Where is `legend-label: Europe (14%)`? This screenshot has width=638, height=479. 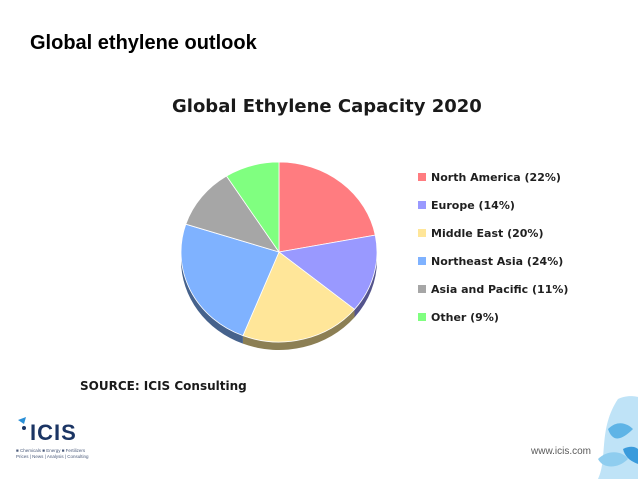 legend-label: Europe (14%) is located at coordinates (473, 205).